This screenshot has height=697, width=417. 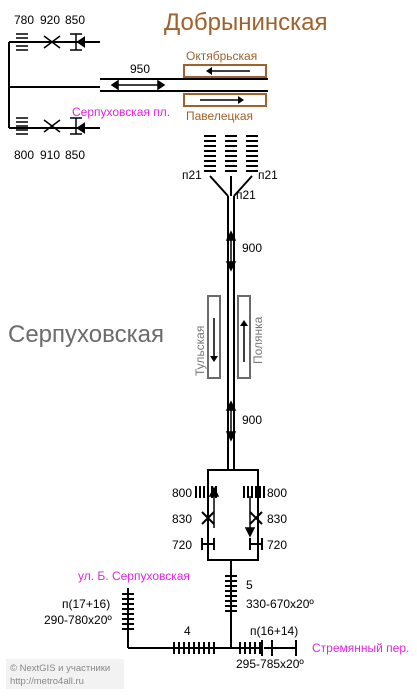 I want to click on dobryninskaya-platforms, so click(x=225, y=85).